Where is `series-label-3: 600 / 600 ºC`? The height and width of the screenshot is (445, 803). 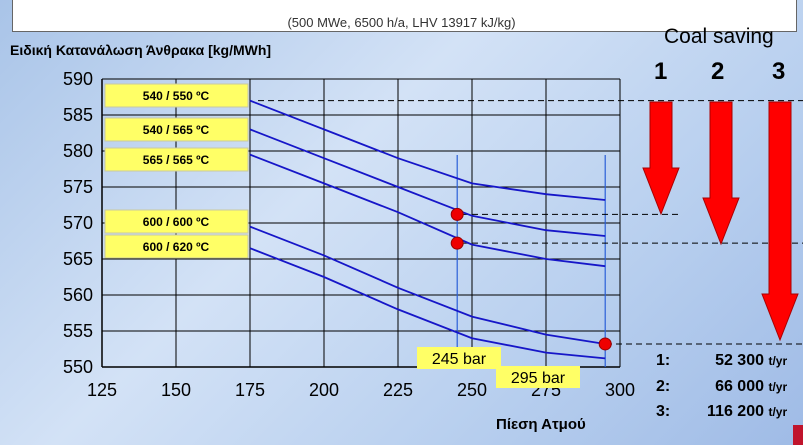
series-label-3: 600 / 600 ºC is located at coordinates (176, 221).